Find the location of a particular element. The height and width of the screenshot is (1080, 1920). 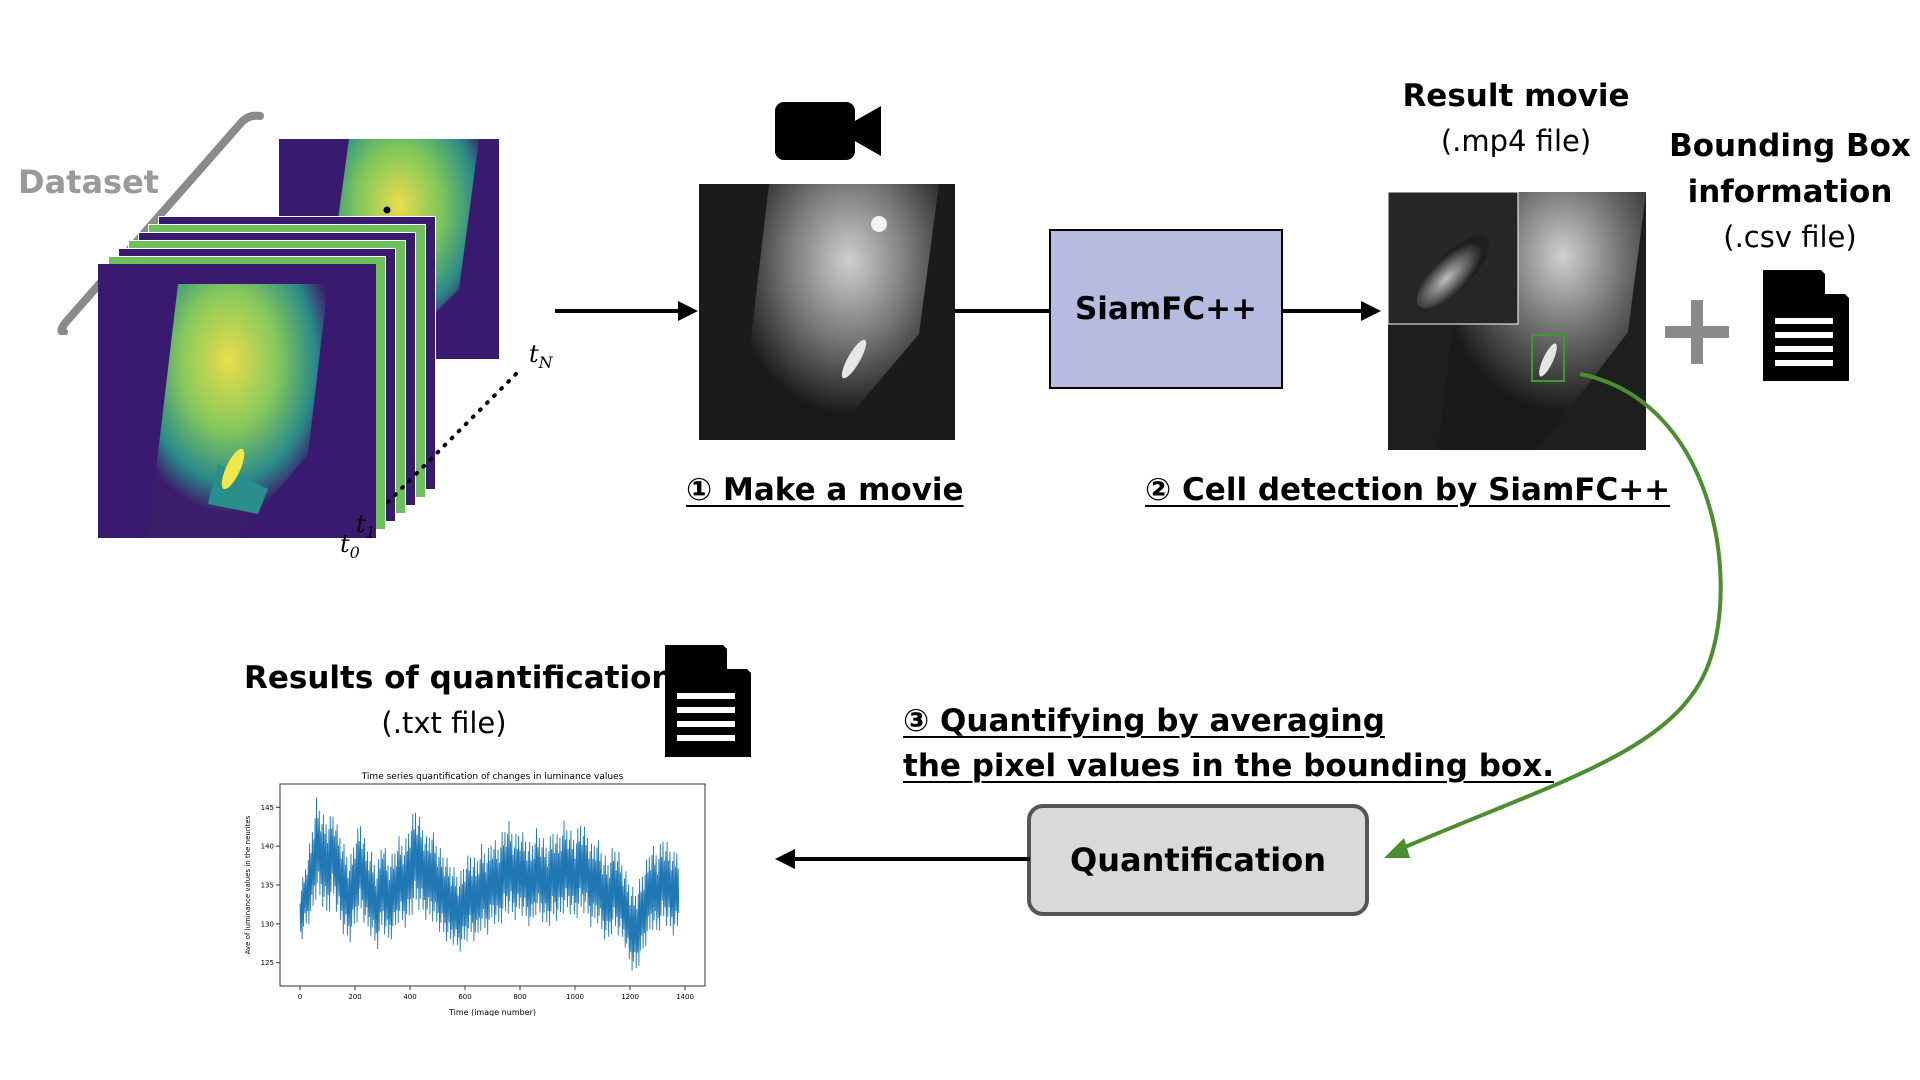

result-movie-frame is located at coordinates (1517, 321).